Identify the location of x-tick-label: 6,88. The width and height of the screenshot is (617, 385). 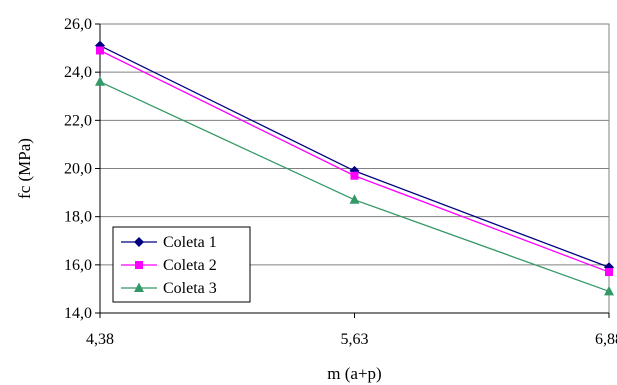
(606, 339).